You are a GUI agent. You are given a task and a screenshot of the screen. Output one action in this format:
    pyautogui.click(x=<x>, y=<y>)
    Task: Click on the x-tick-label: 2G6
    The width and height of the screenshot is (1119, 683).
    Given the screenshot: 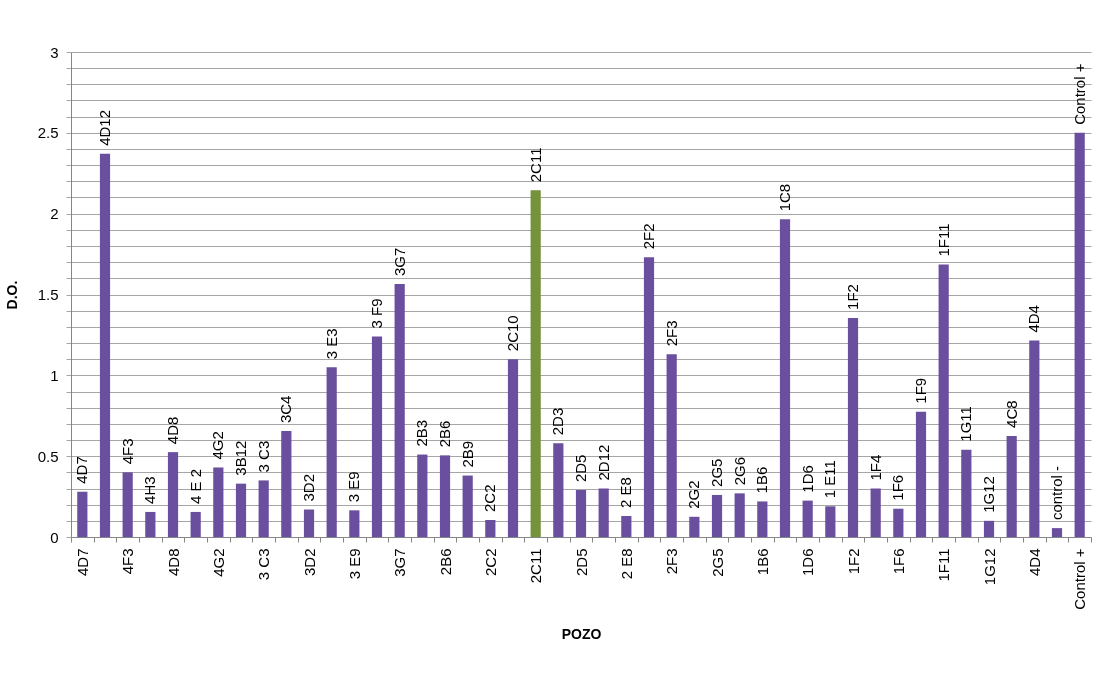 What is the action you would take?
    pyautogui.click(x=739, y=471)
    